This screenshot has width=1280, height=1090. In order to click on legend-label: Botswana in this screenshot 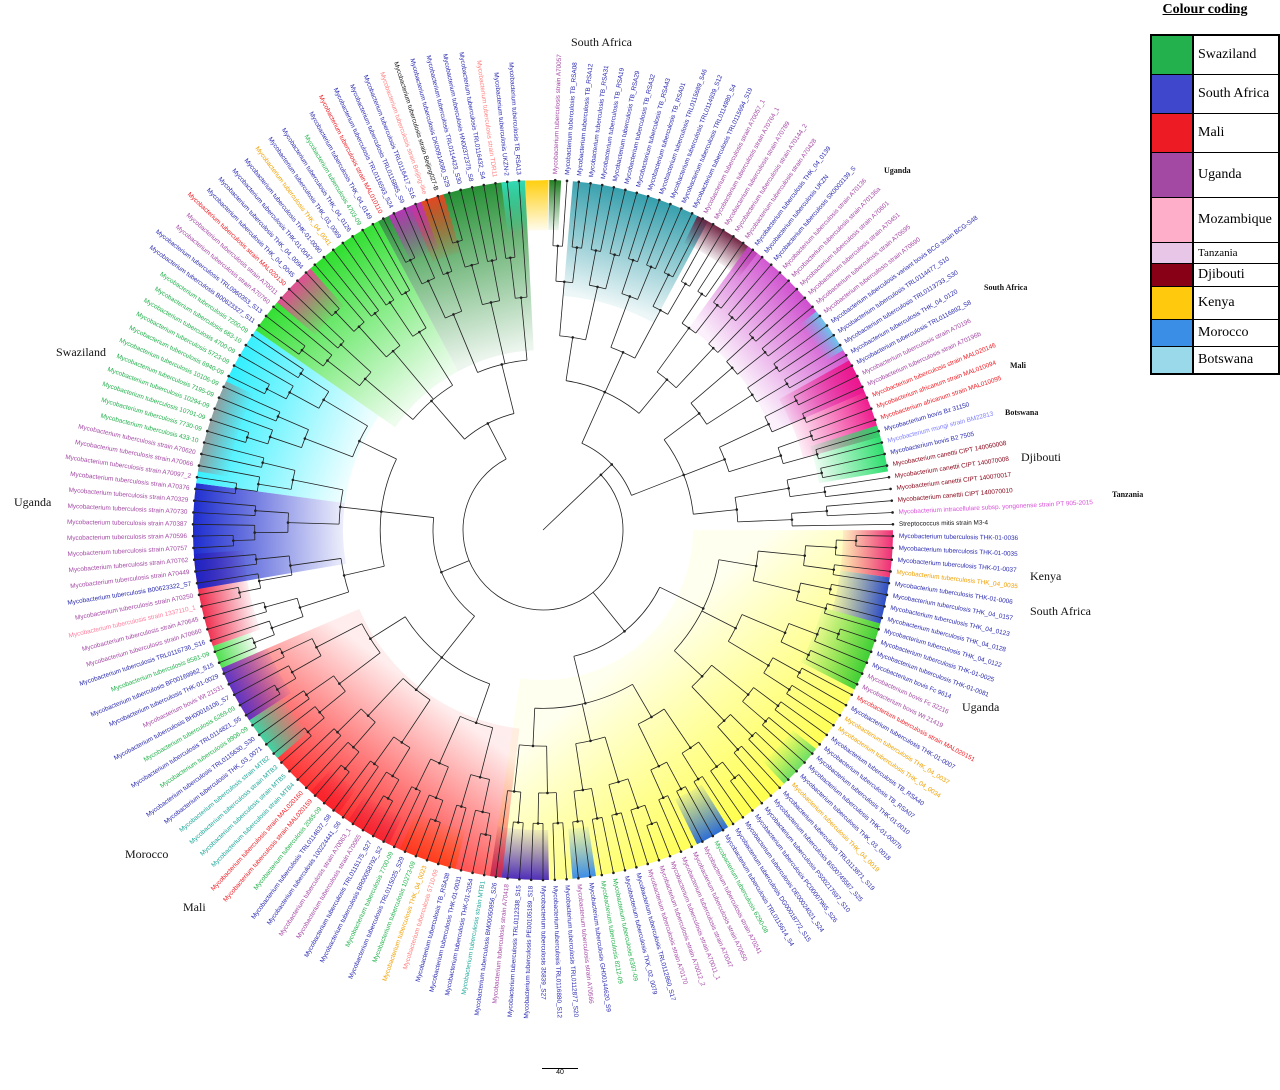, I will do `click(1226, 359)`.